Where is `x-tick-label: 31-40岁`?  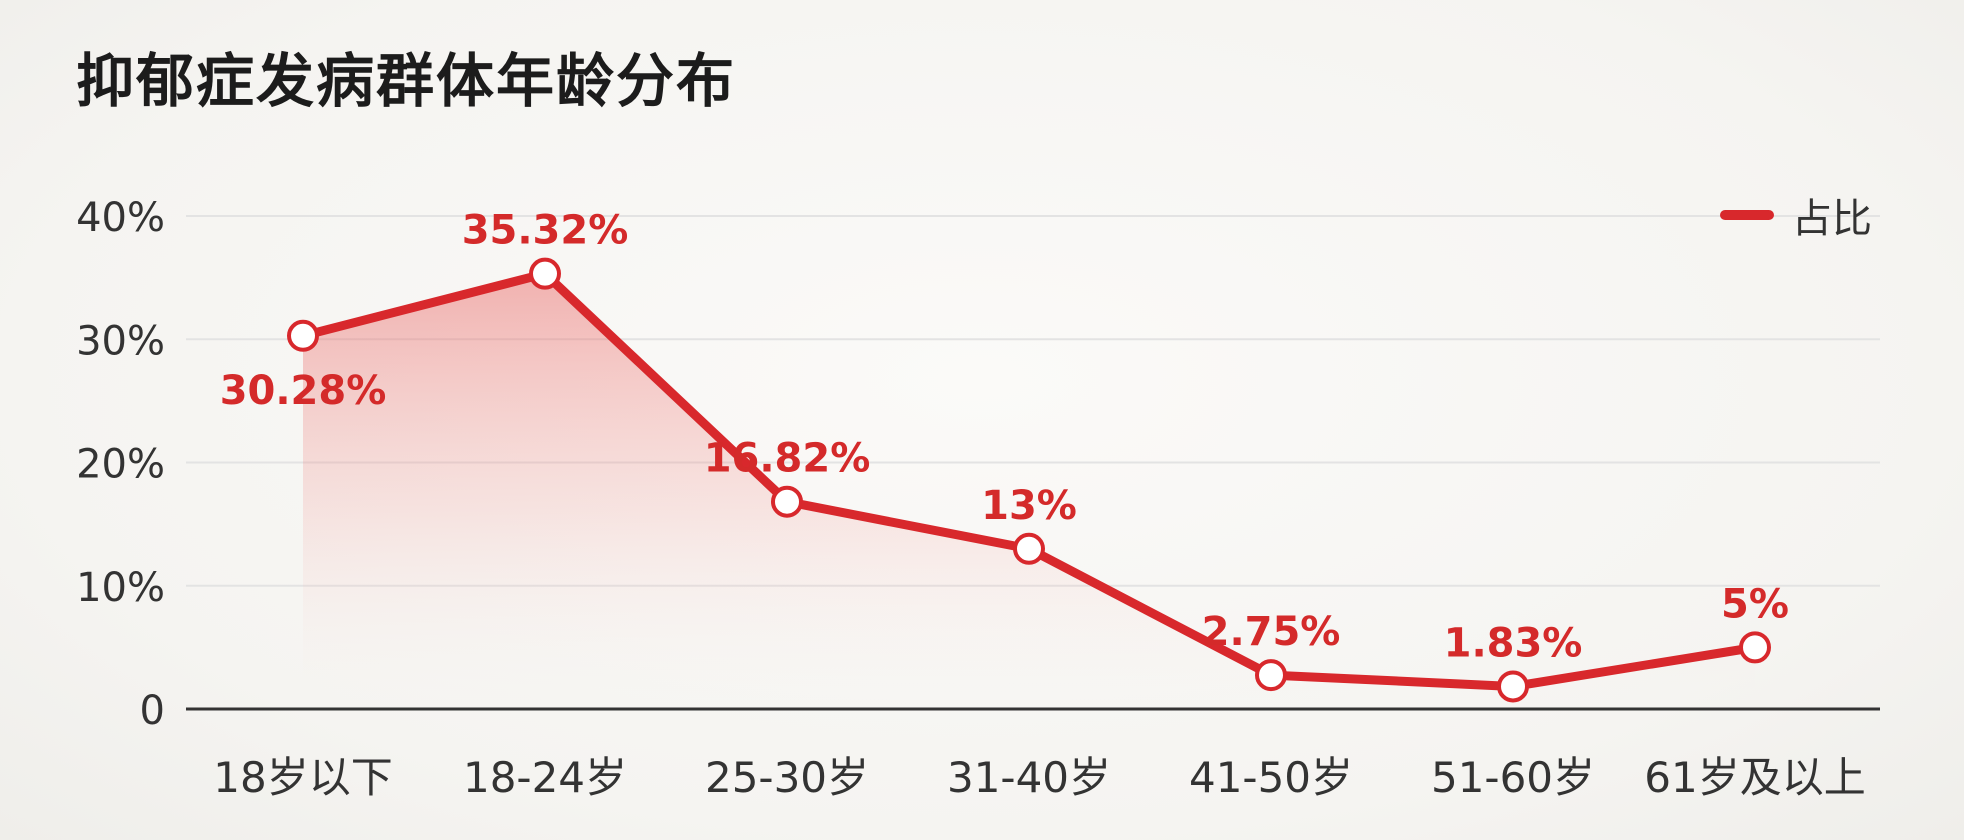 x-tick-label: 31-40岁 is located at coordinates (1029, 777).